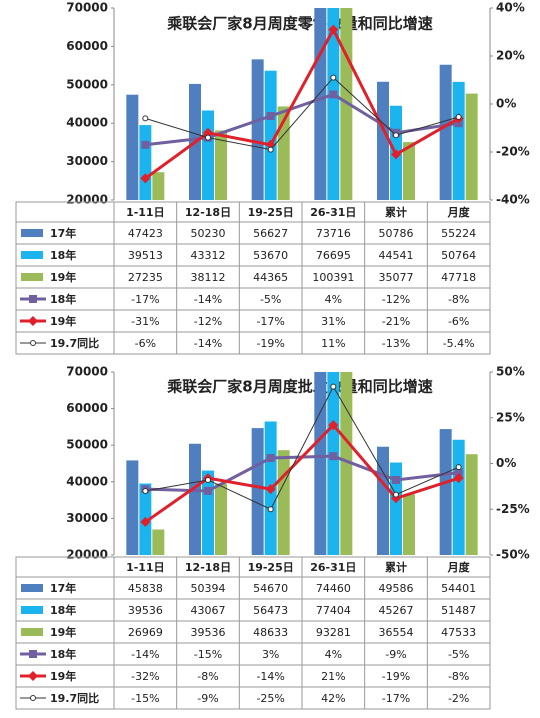 This screenshot has height=718, width=540. Describe the element at coordinates (87, 555) in the screenshot. I see `y-tick-label: 20000` at that location.